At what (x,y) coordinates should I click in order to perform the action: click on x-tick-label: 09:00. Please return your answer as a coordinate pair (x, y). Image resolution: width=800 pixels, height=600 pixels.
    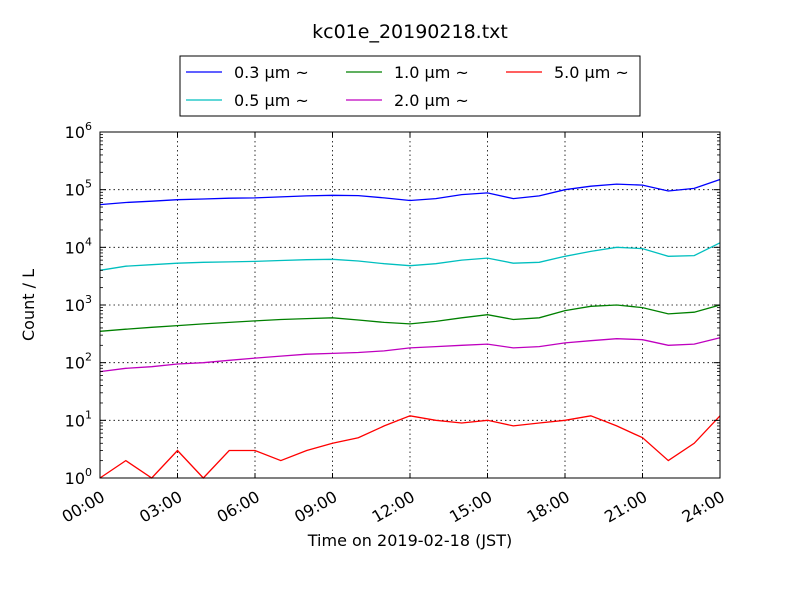
    Looking at the image, I should click on (315, 507).